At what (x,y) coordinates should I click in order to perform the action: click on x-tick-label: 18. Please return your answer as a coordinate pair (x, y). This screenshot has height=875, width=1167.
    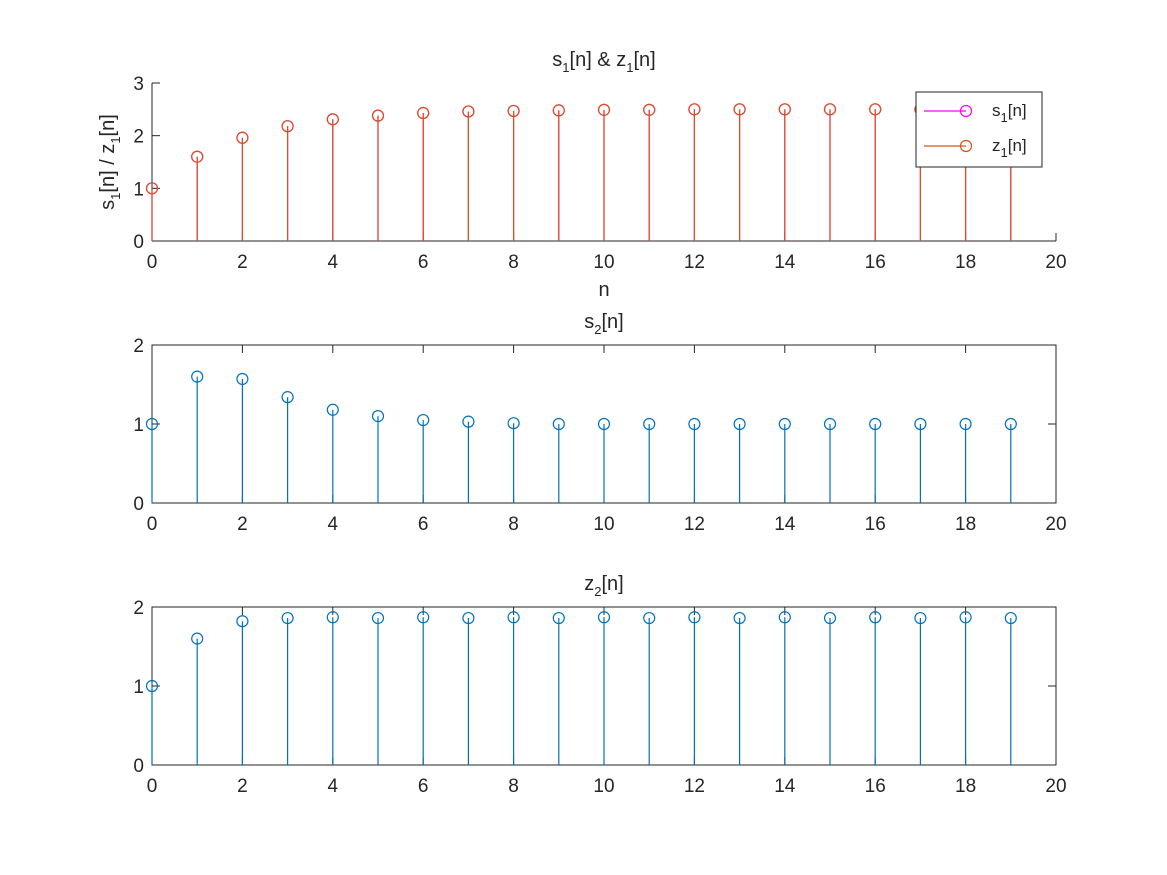
    Looking at the image, I should click on (965, 262).